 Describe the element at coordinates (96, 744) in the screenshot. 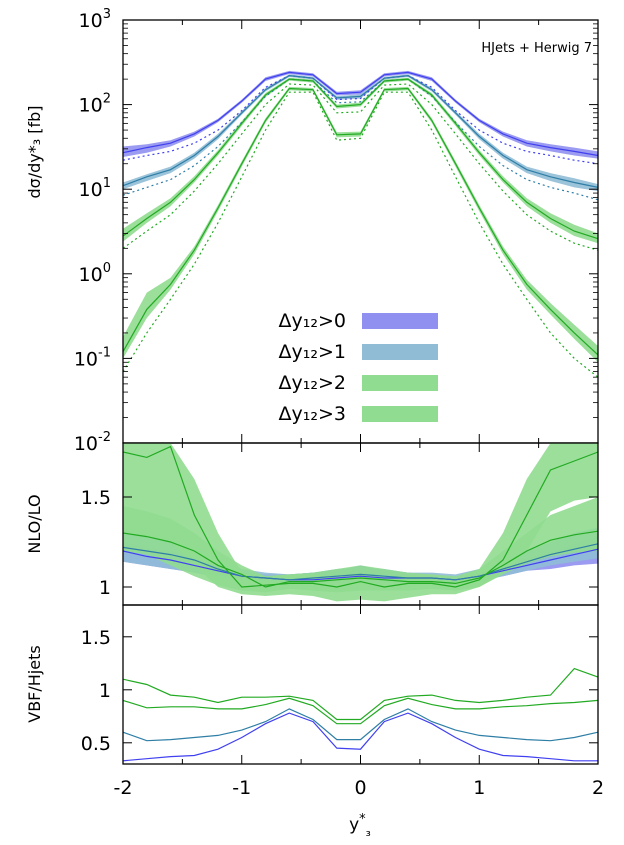

I see `y-tick-label: 0.5` at that location.